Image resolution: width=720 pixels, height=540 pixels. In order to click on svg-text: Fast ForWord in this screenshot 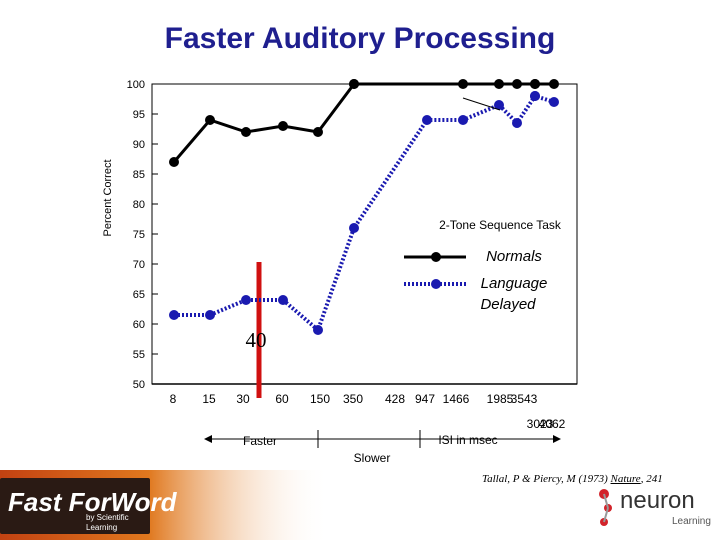, I will do `click(93, 502)`.